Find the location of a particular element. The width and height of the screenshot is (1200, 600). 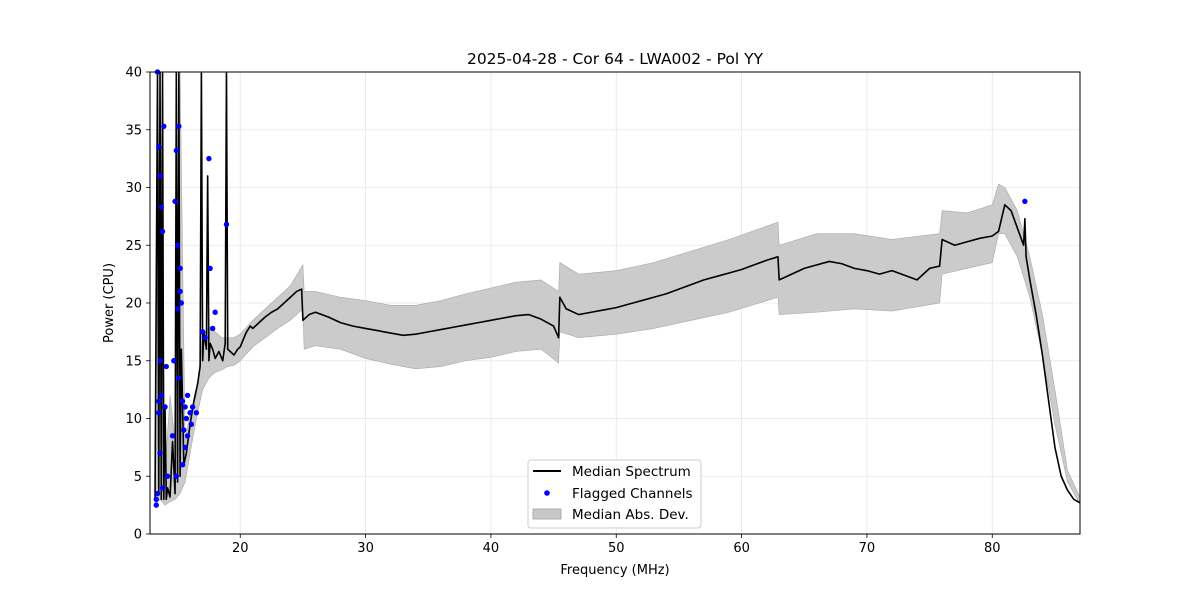

y-tick-label: 15 is located at coordinates (133, 361).